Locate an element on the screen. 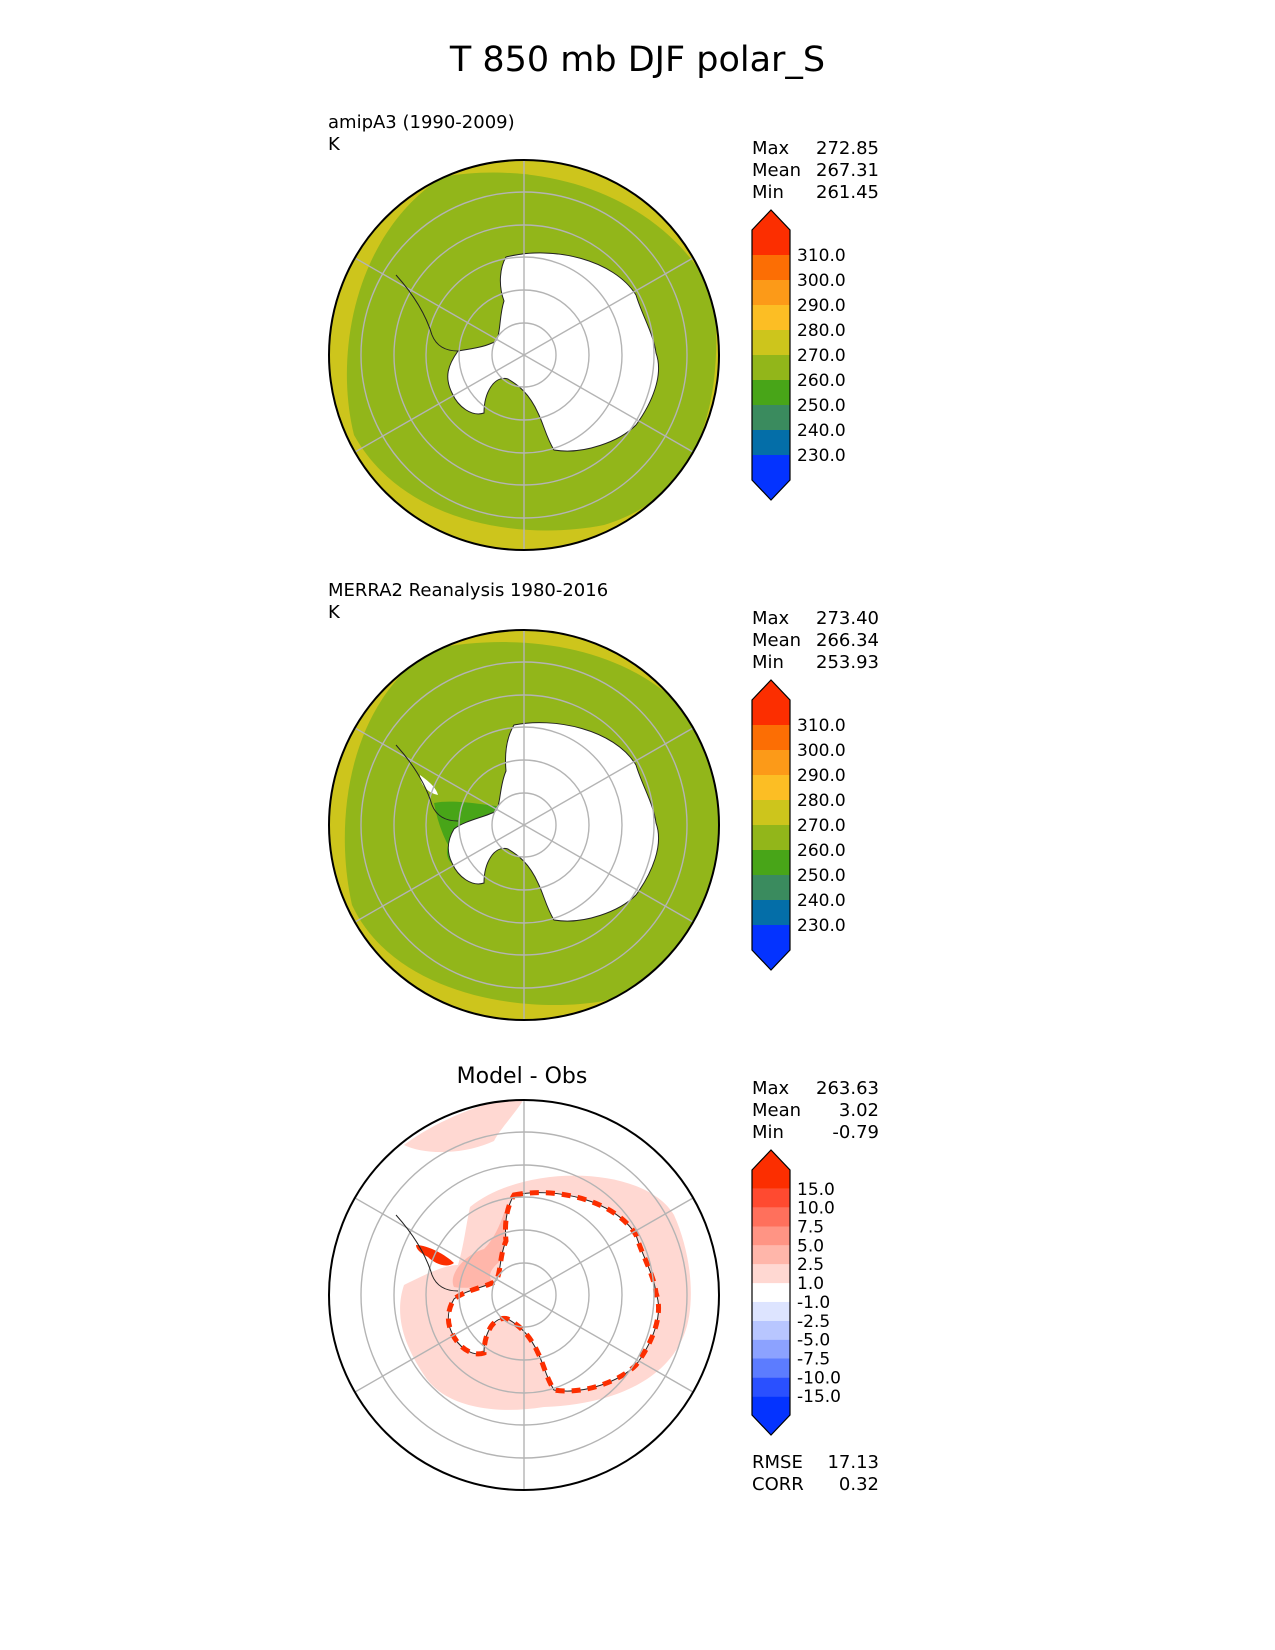  model-map is located at coordinates (524, 355).